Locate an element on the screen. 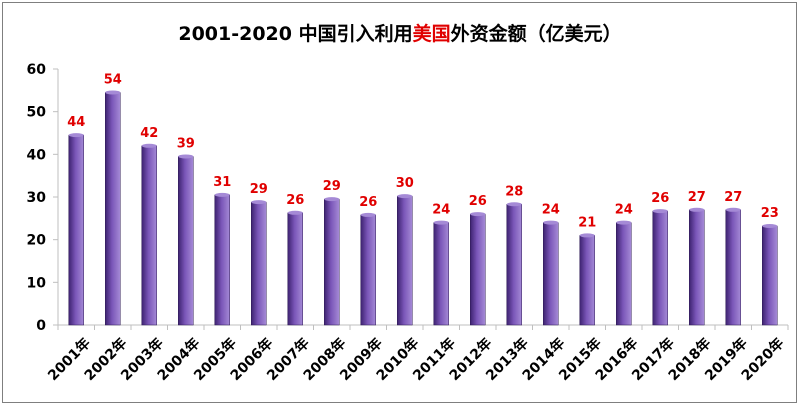 The image size is (801, 407). data-label: 54 is located at coordinates (113, 79).